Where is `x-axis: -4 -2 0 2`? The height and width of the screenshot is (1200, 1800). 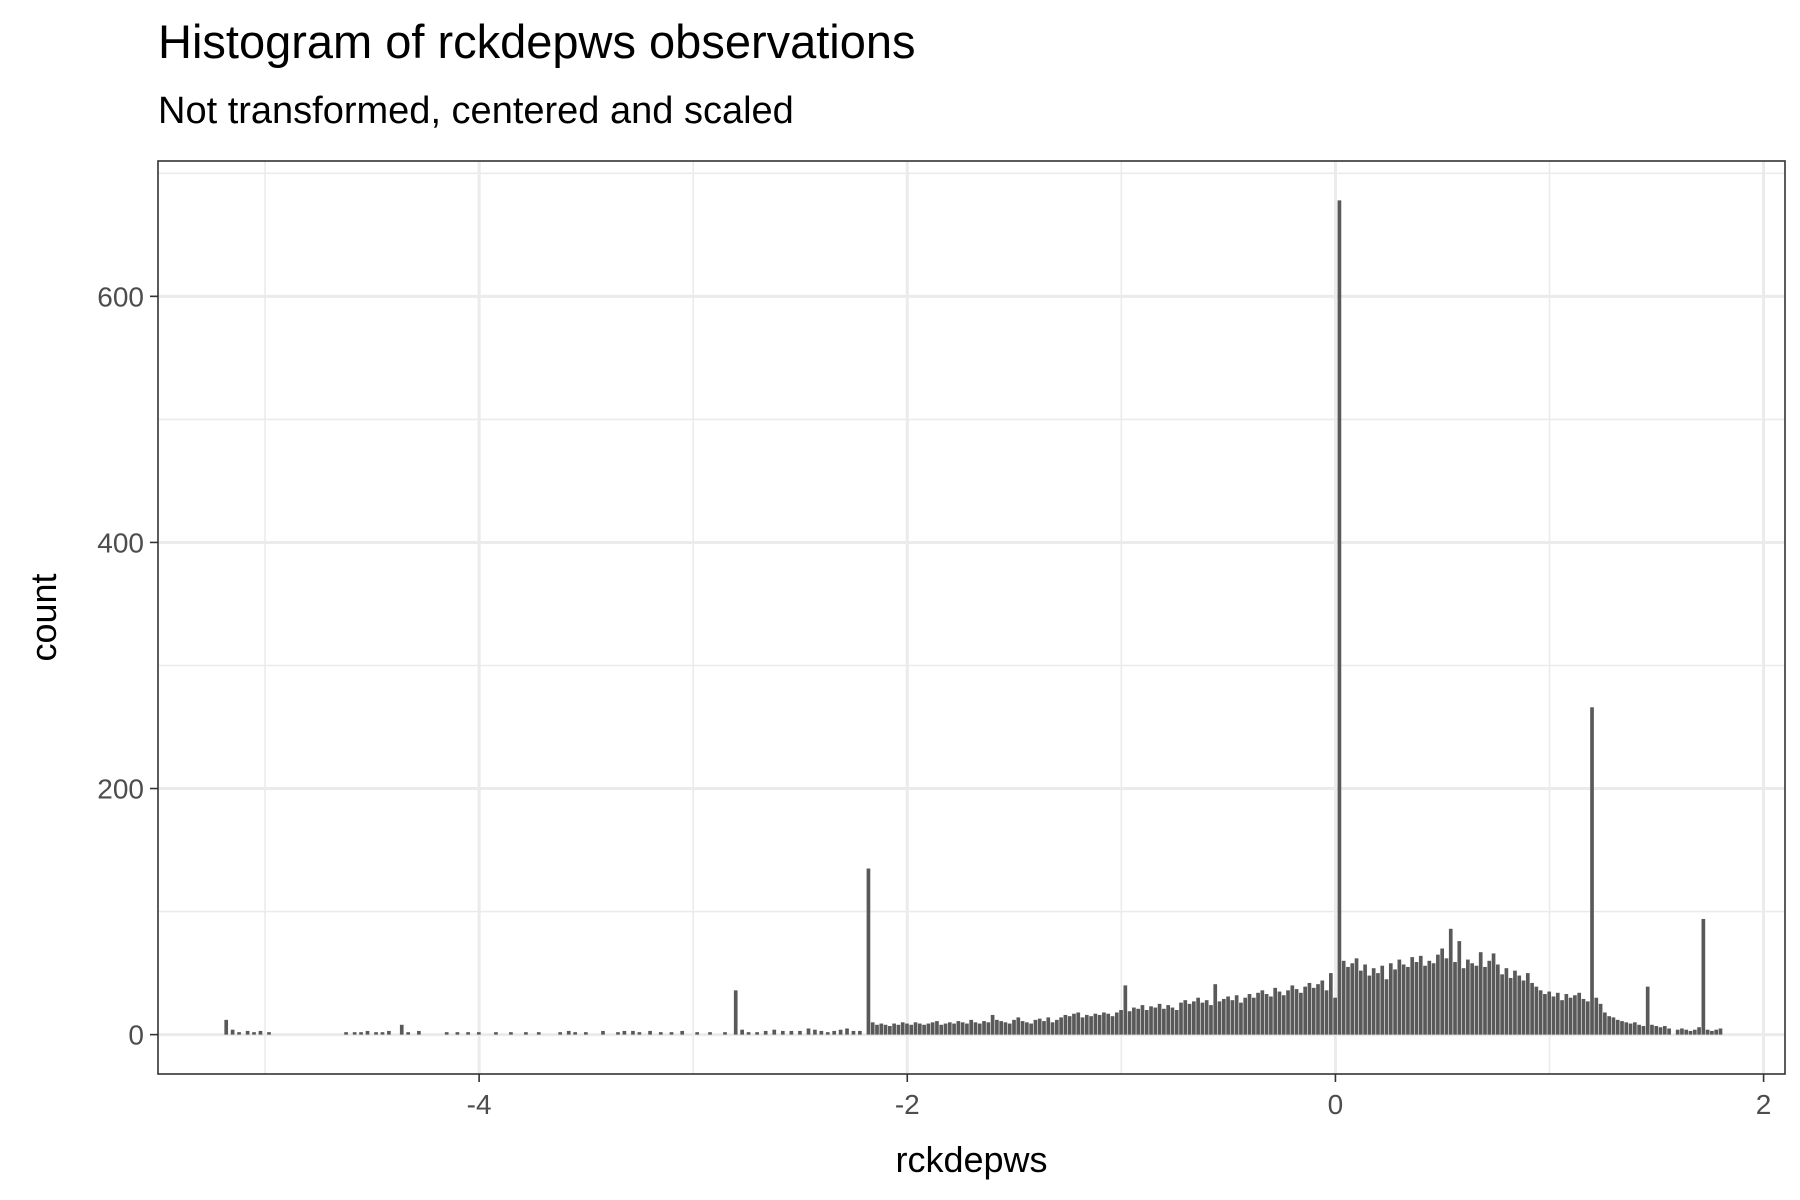
x-axis: -4 -2 0 2 is located at coordinates (1119, 1097).